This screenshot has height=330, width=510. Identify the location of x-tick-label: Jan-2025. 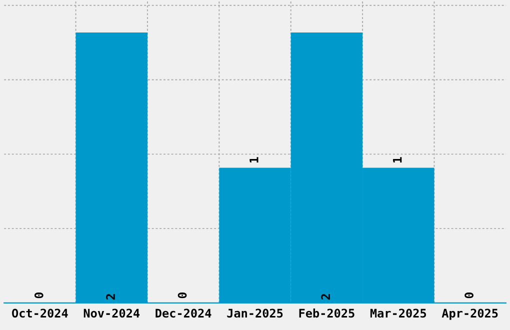
(255, 313).